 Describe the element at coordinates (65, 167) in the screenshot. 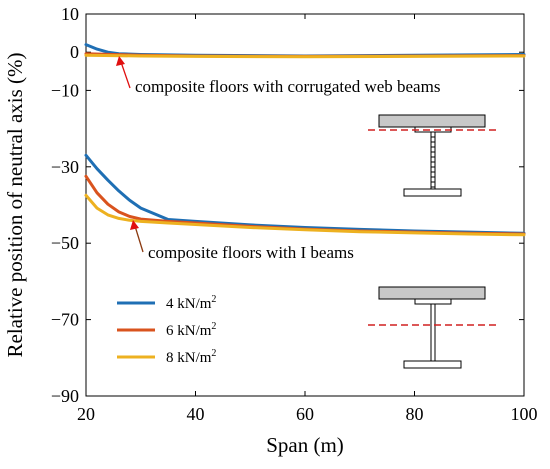

I see `y-tick-label: −30` at that location.